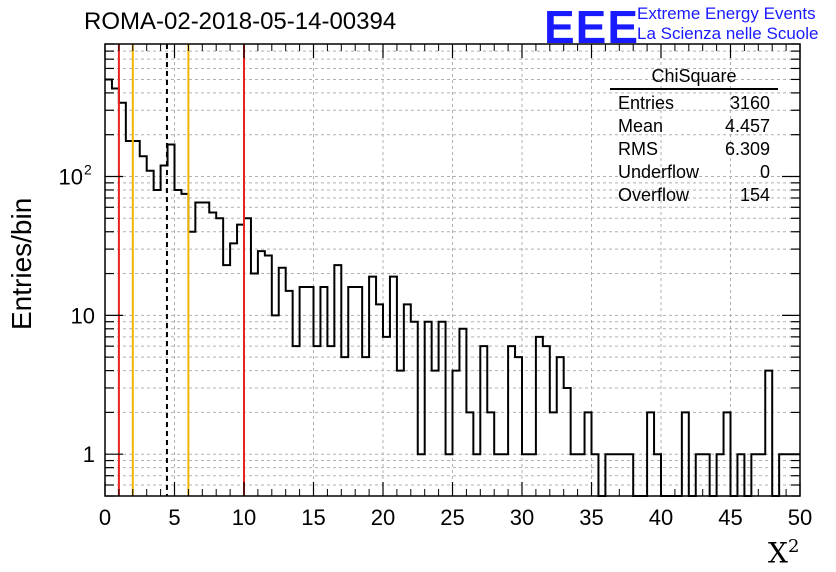 This screenshot has height=572, width=836. I want to click on stats-label: Mean, so click(641, 126).